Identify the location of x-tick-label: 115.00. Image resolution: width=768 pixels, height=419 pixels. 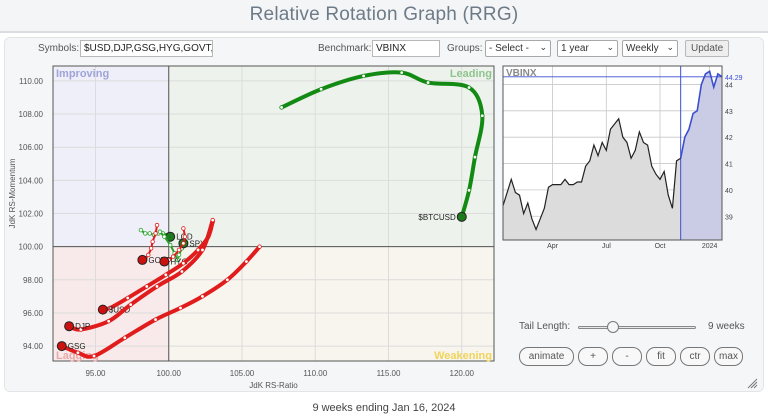
(389, 373).